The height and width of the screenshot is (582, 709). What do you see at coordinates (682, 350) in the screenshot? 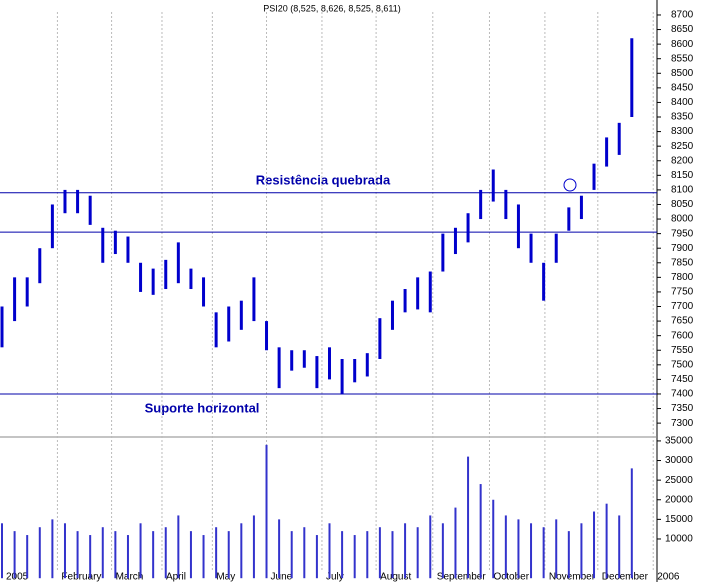
I see `y-tick-label: 7550` at bounding box center [682, 350].